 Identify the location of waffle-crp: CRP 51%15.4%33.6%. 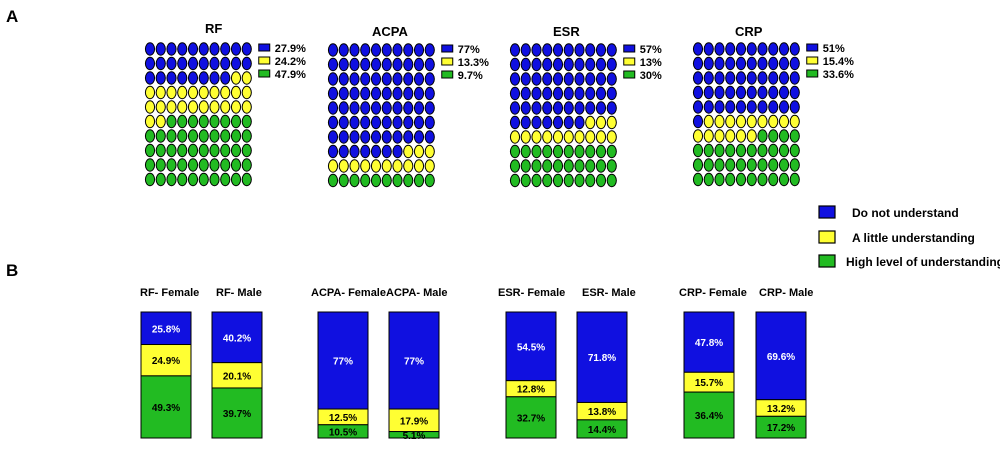
(773, 105).